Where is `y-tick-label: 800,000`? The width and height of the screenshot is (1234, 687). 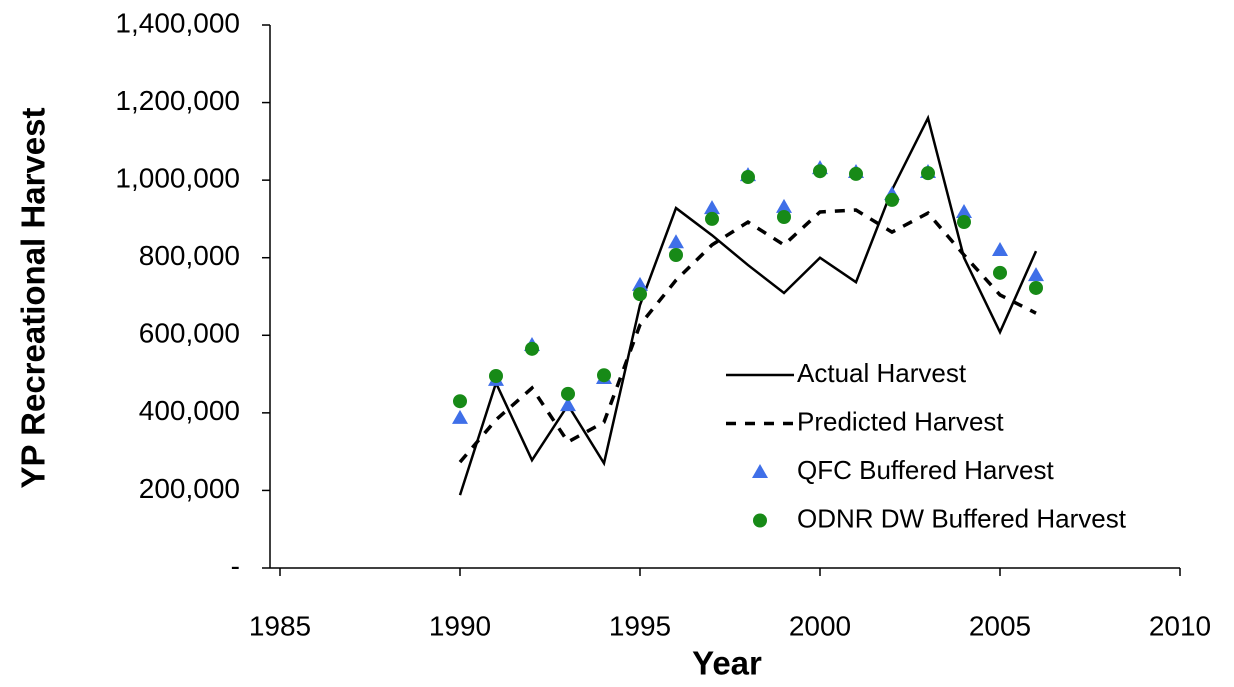 y-tick-label: 800,000 is located at coordinates (189, 255).